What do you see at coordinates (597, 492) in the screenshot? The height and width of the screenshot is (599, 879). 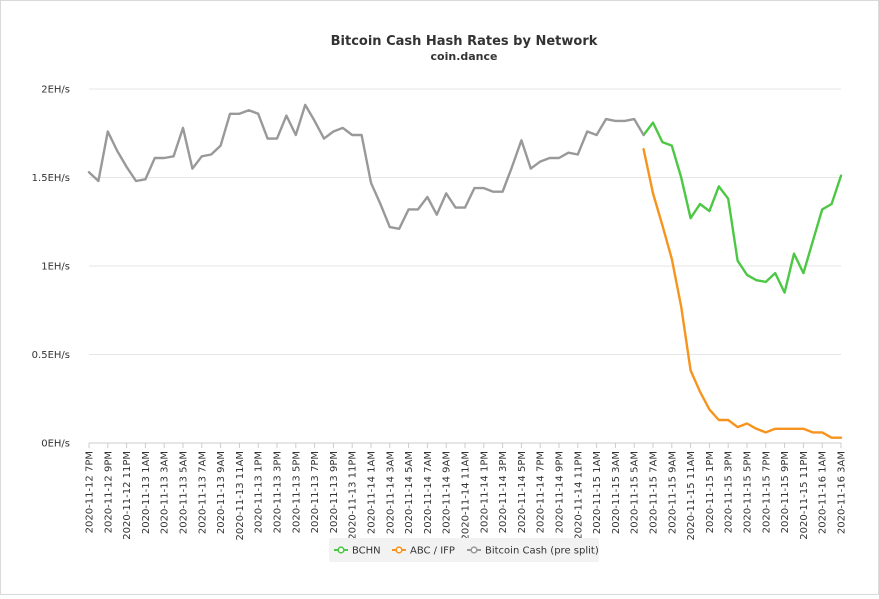 I see `x-tick-label: 2020-11-15 1AM` at bounding box center [597, 492].